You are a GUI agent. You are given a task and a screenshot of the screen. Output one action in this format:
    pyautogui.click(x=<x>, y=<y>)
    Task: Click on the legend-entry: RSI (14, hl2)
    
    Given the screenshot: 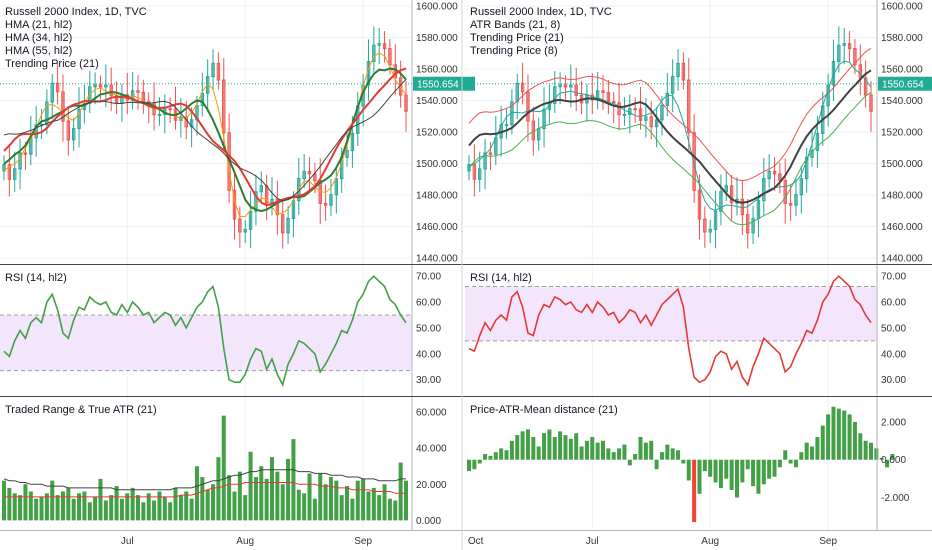 What is the action you would take?
    pyautogui.click(x=501, y=278)
    